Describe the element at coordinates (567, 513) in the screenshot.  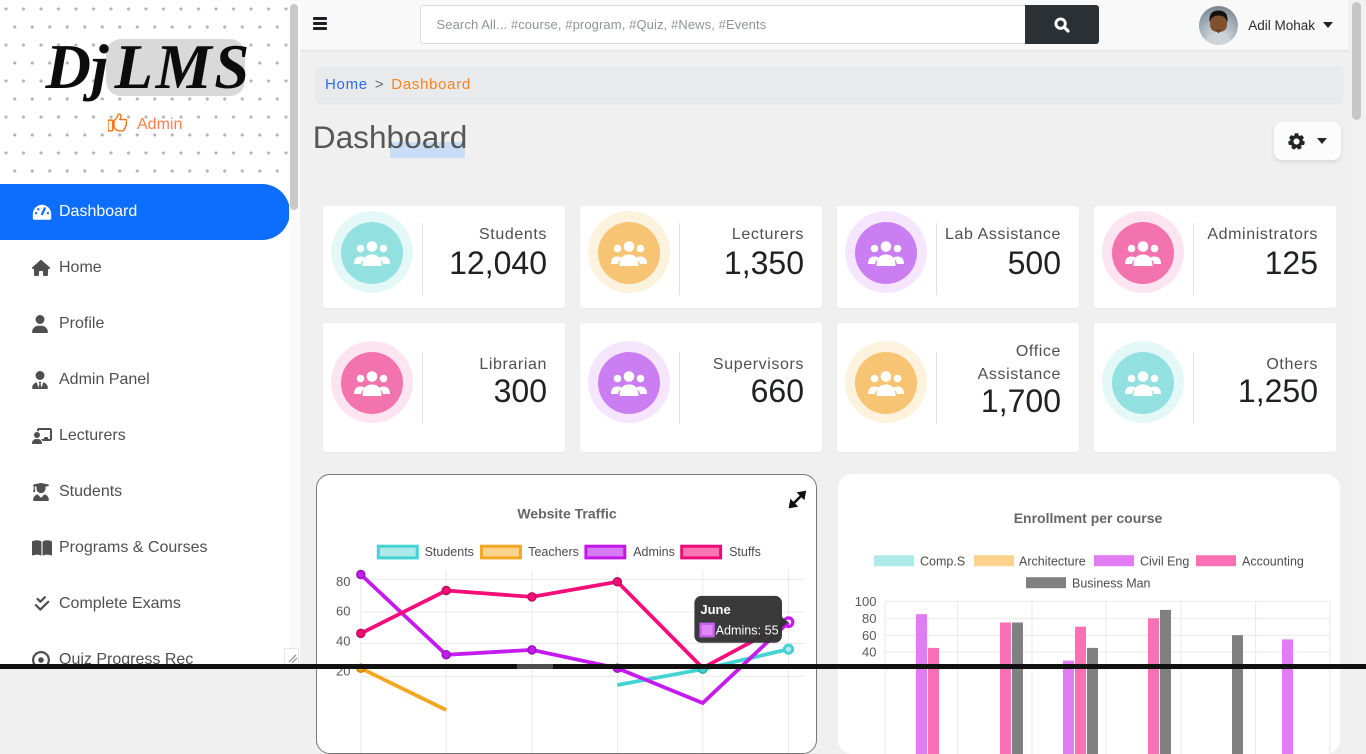
I see `svg-text: Website Traffic` at that location.